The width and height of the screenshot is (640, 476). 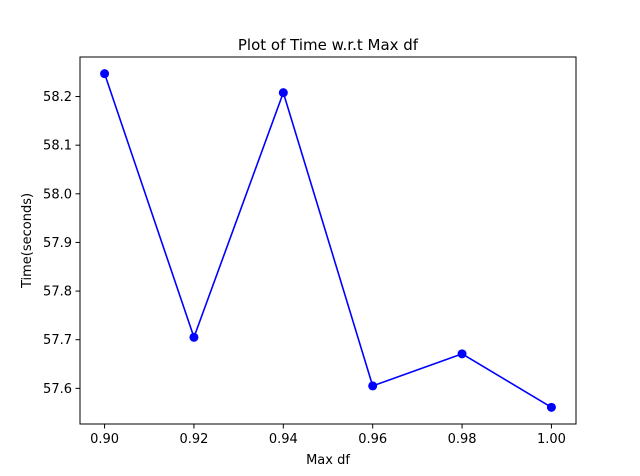 I want to click on x-axis-label: Max df, so click(x=328, y=460).